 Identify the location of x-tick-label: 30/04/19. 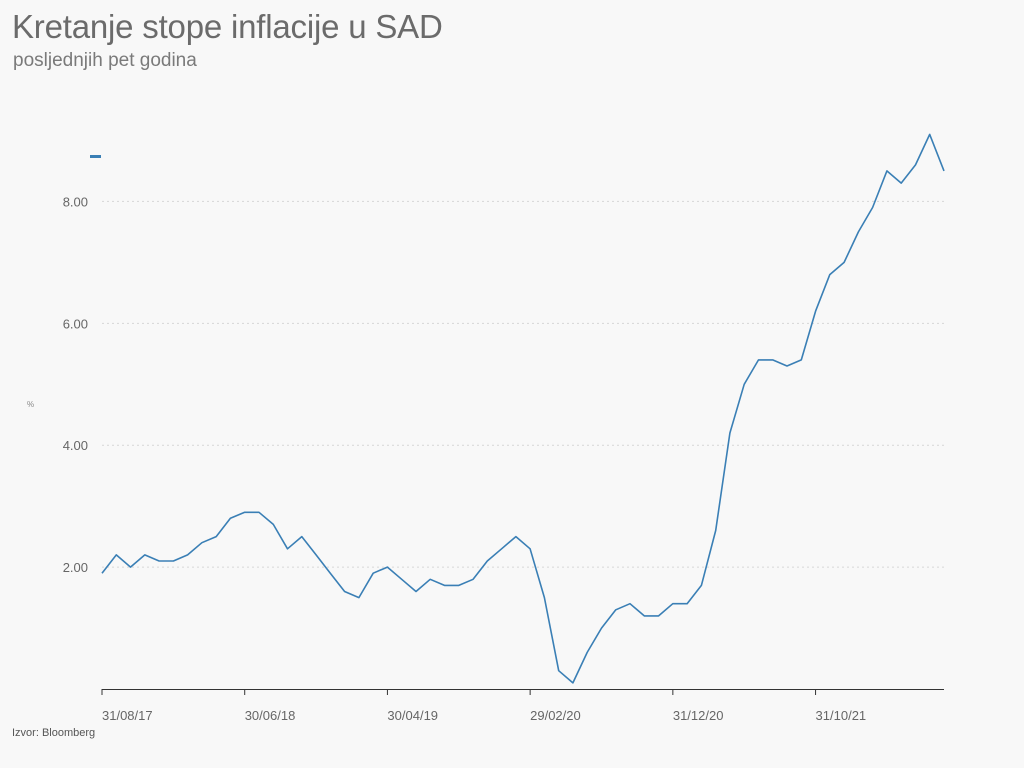
(412, 715).